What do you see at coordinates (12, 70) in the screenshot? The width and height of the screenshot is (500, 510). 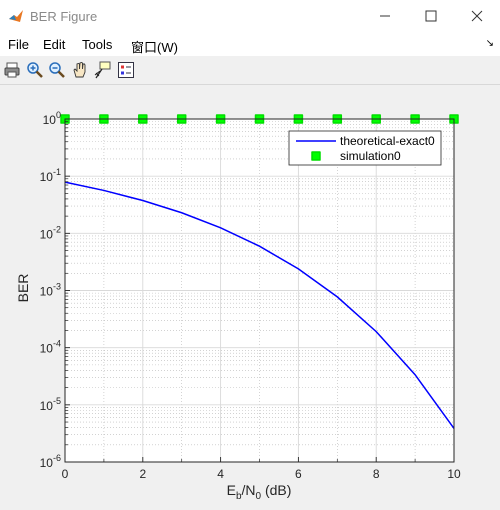 I see `print-icon` at bounding box center [12, 70].